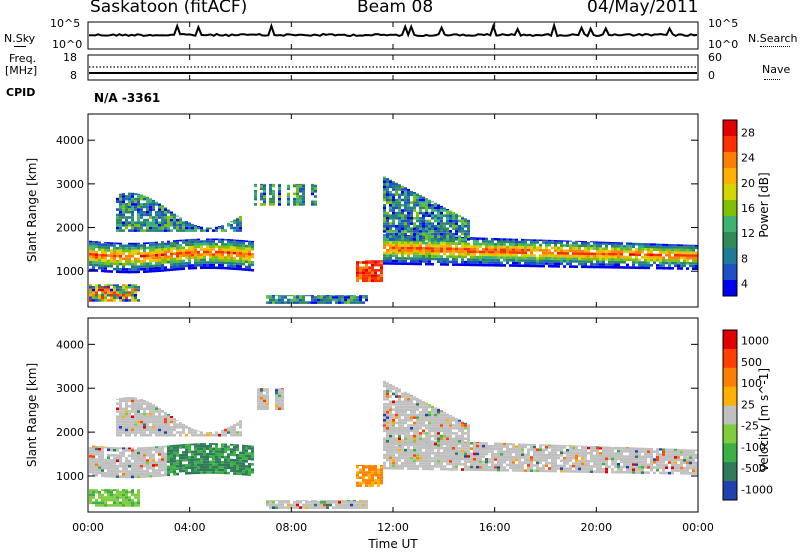 This screenshot has width=800, height=554. I want to click on date-title: 04/May/2011, so click(643, 8).